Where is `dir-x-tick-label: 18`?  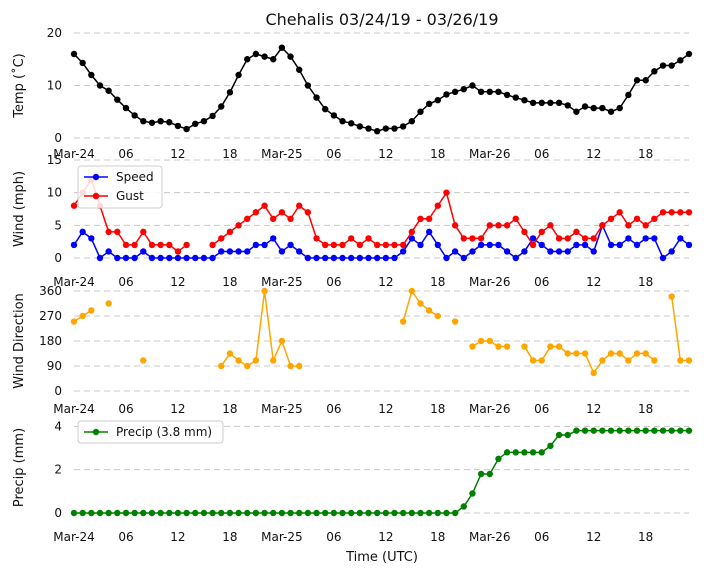 dir-x-tick-label: 18 is located at coordinates (437, 409).